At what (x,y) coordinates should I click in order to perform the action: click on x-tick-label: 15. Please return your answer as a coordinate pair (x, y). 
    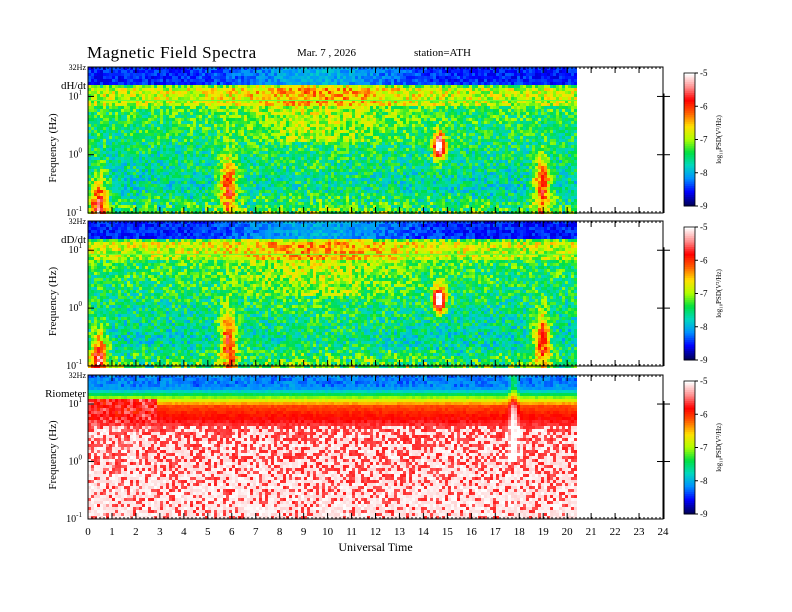
    Looking at the image, I should click on (448, 532).